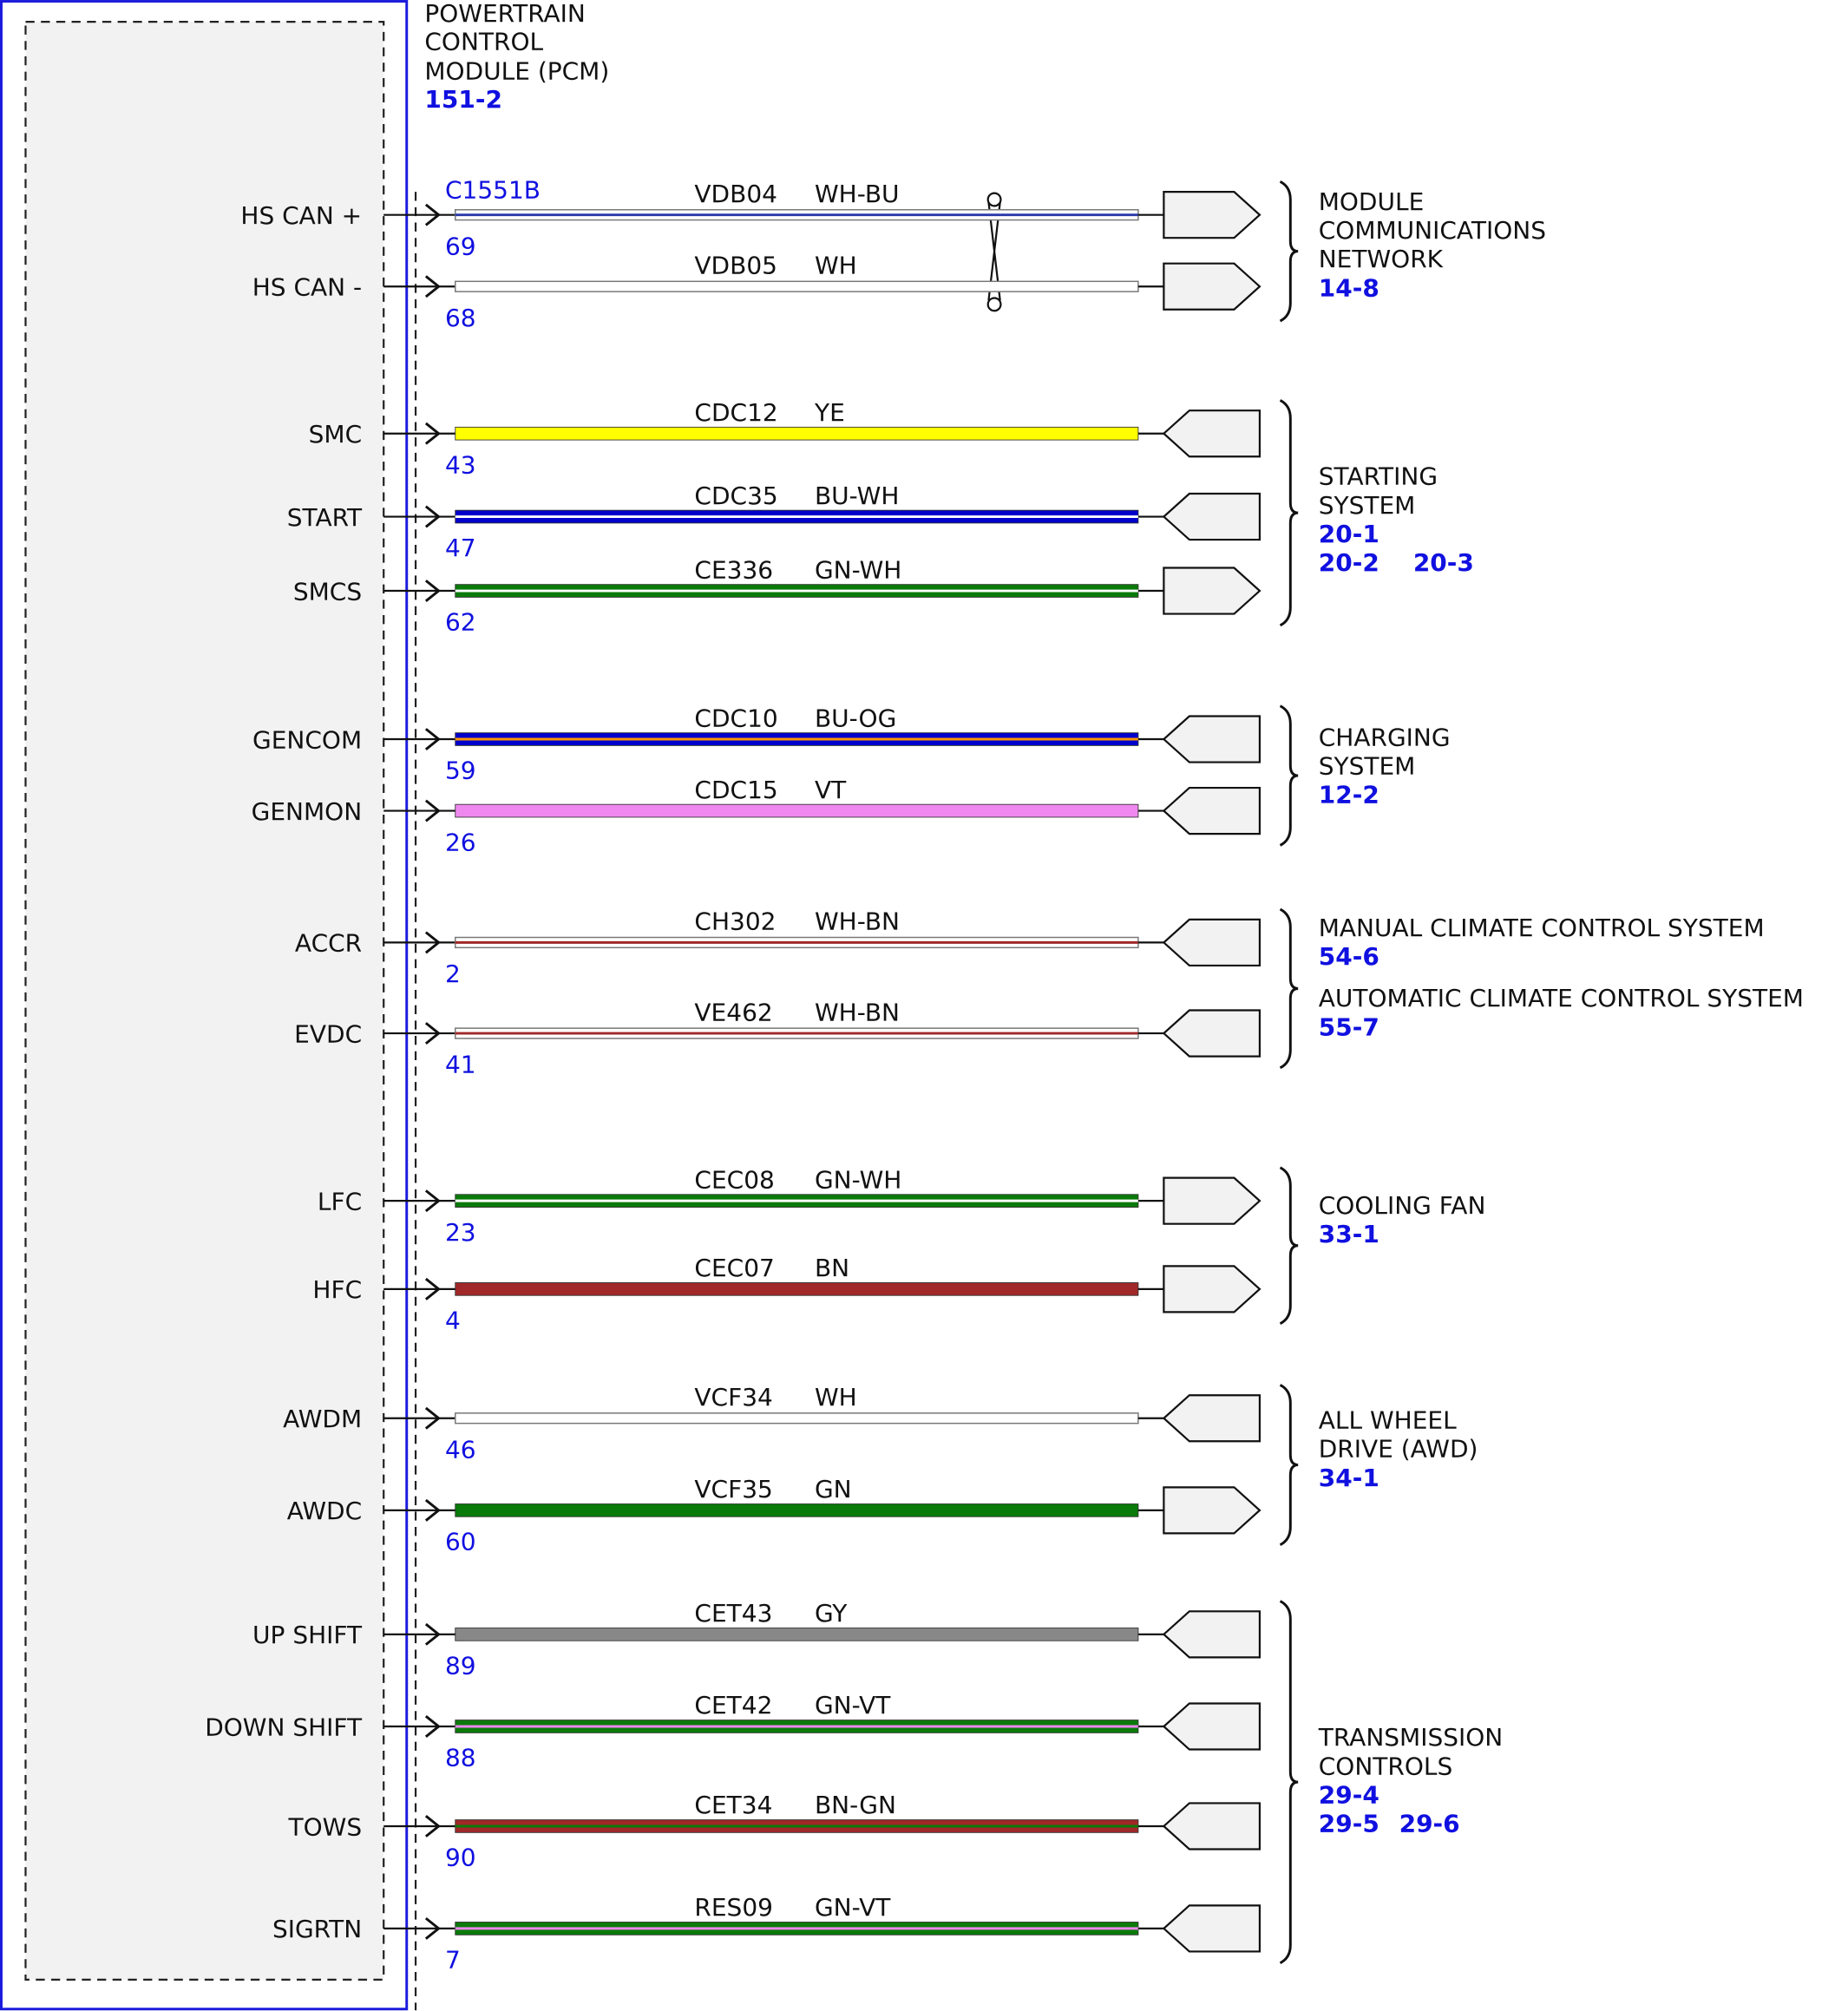 This screenshot has height=2011, width=1848. Describe the element at coordinates (735, 790) in the screenshot. I see `circuit: CDC15` at that location.